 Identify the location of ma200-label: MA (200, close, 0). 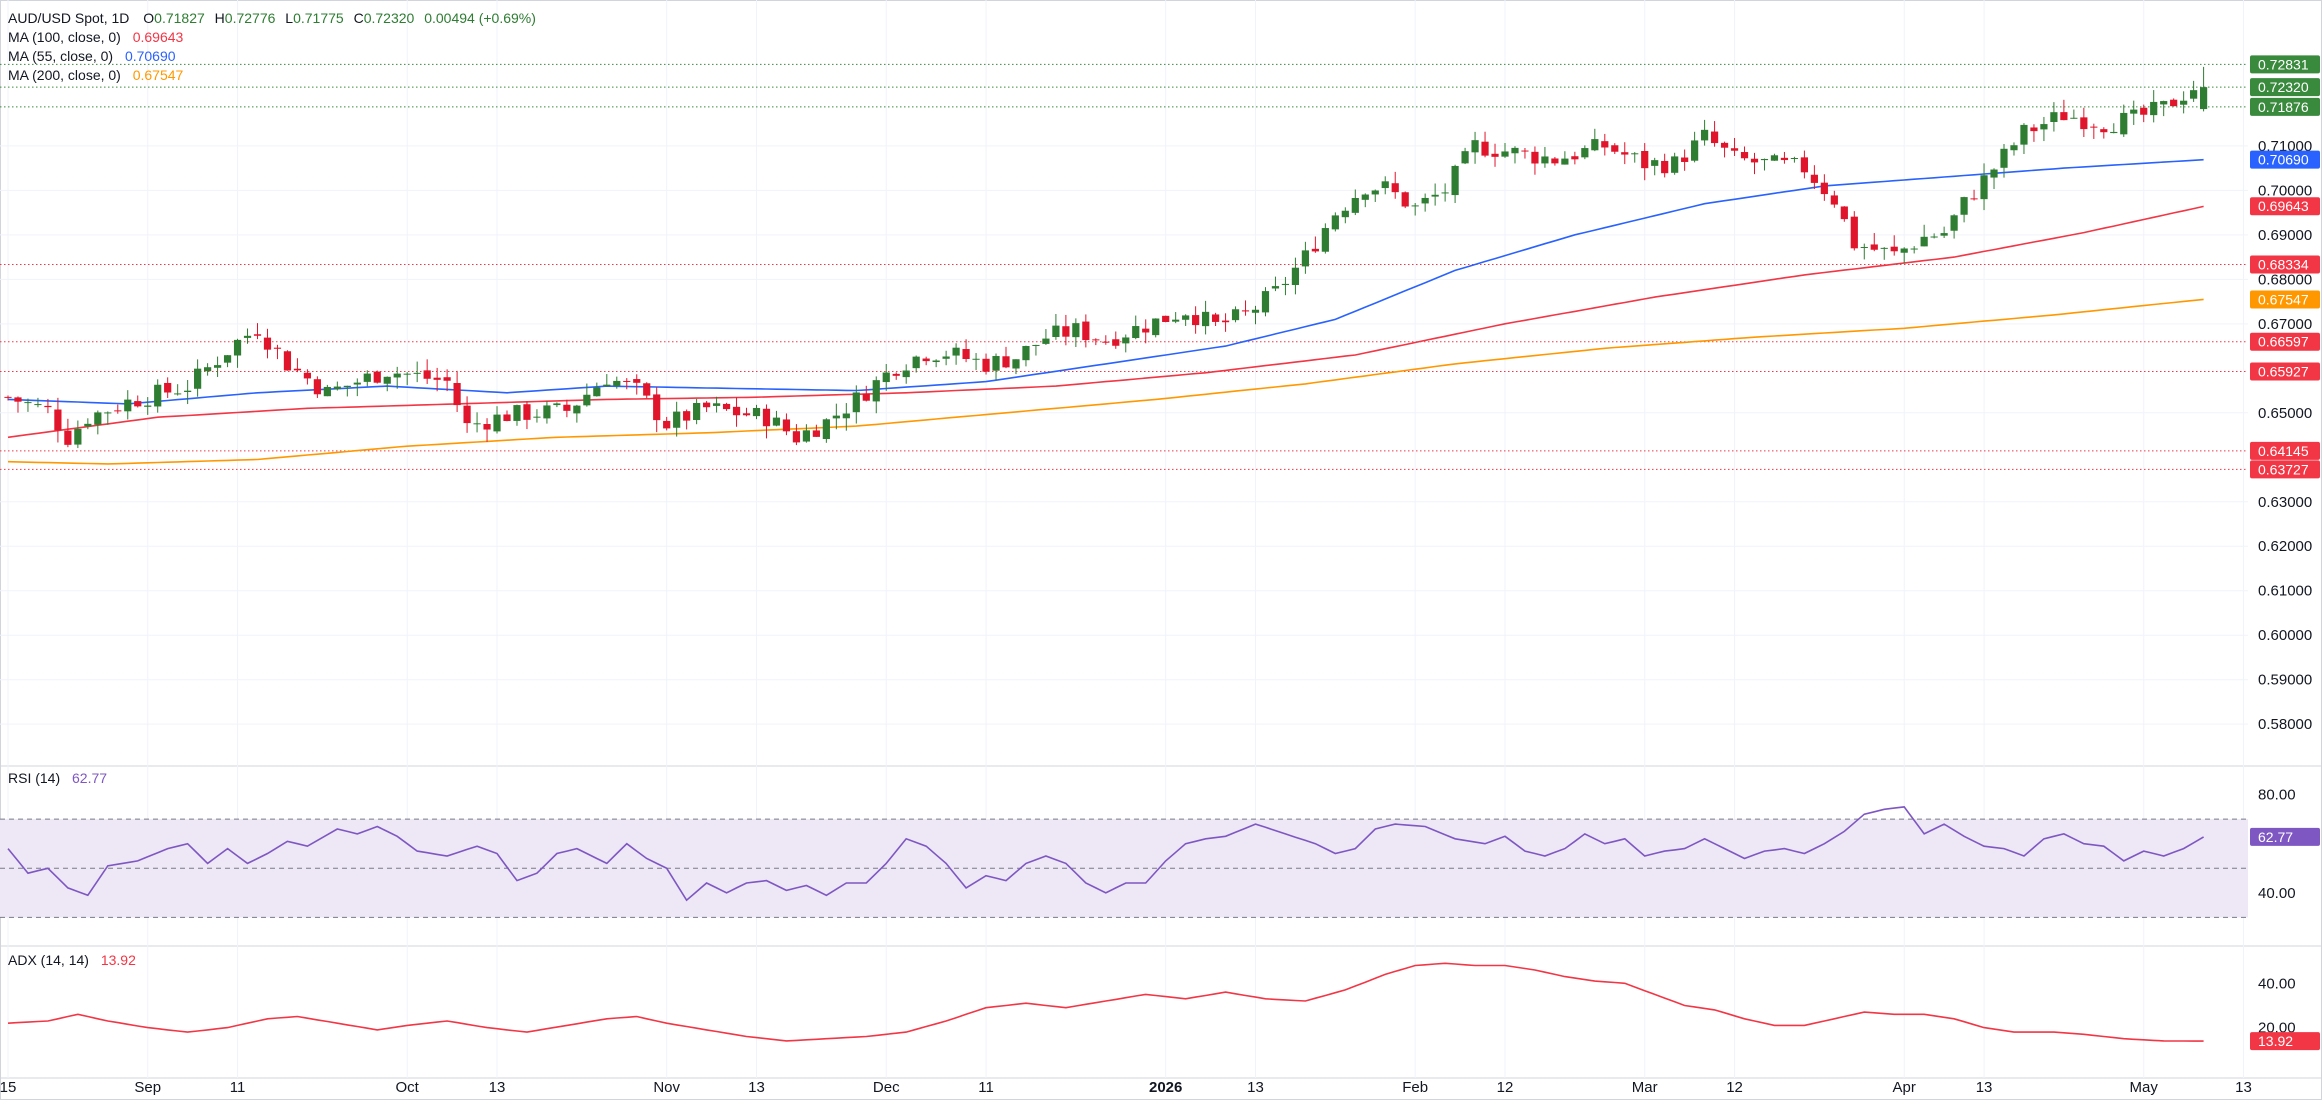
(64, 75).